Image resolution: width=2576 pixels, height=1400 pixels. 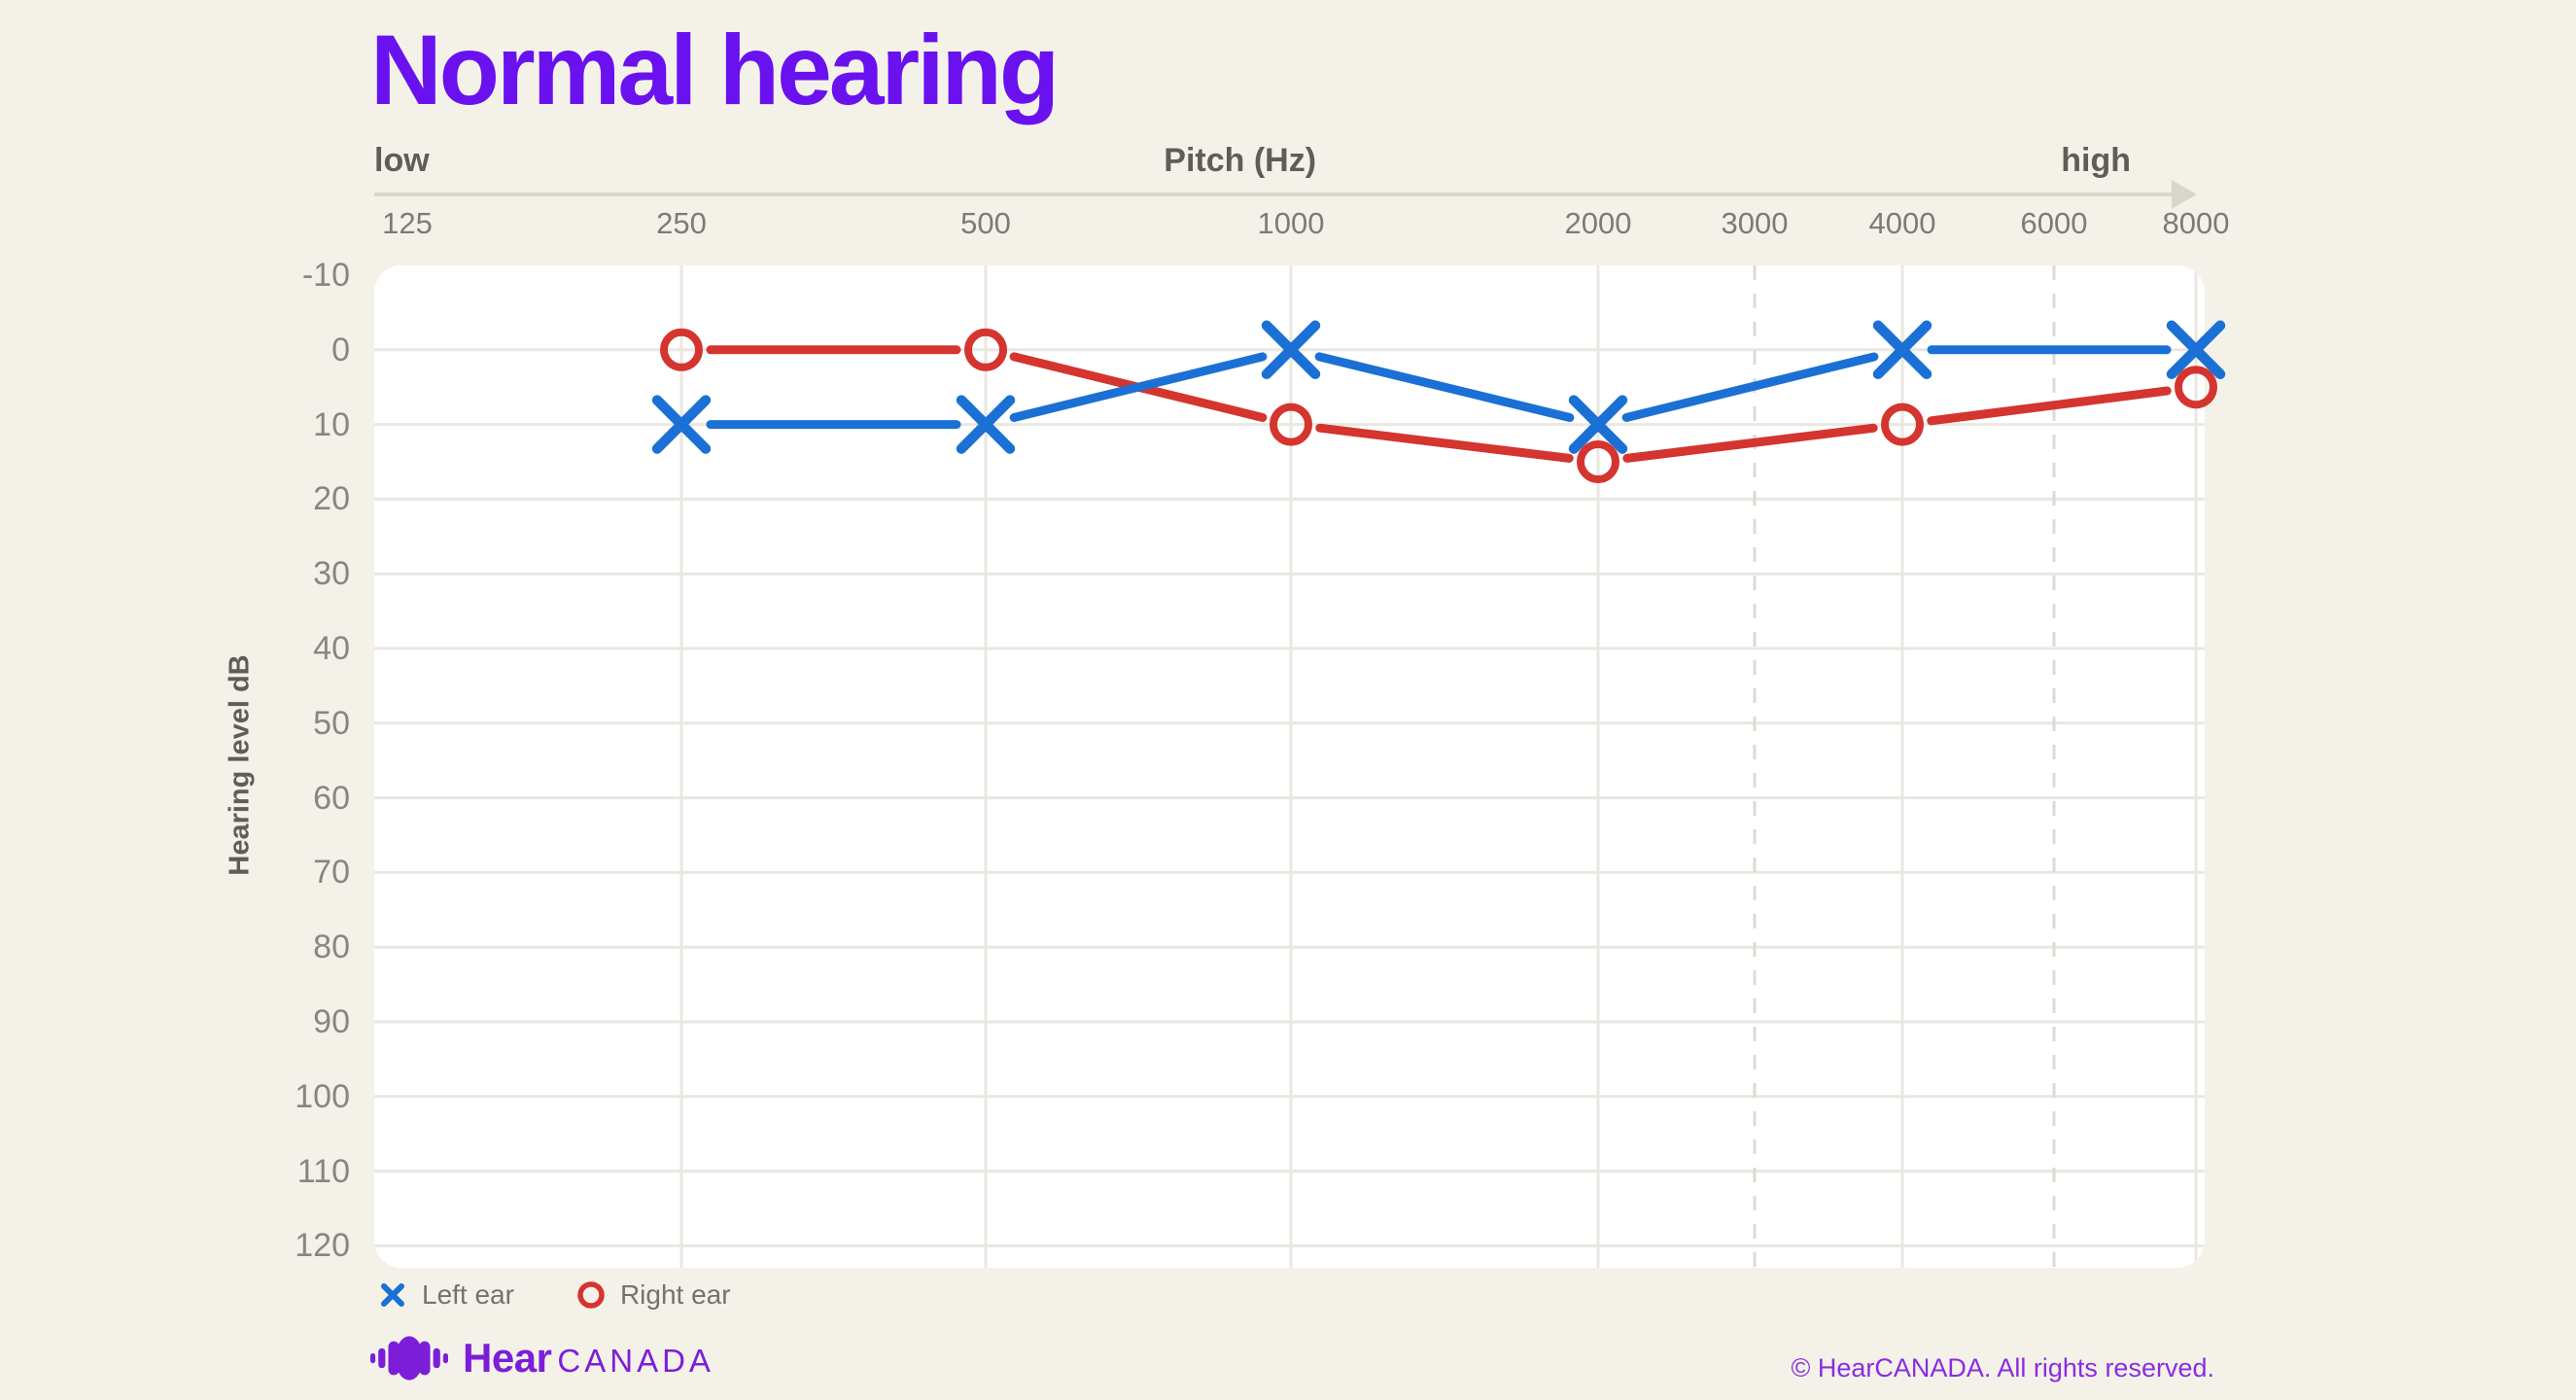 I want to click on pitch-axis-line, so click(x=1274, y=194).